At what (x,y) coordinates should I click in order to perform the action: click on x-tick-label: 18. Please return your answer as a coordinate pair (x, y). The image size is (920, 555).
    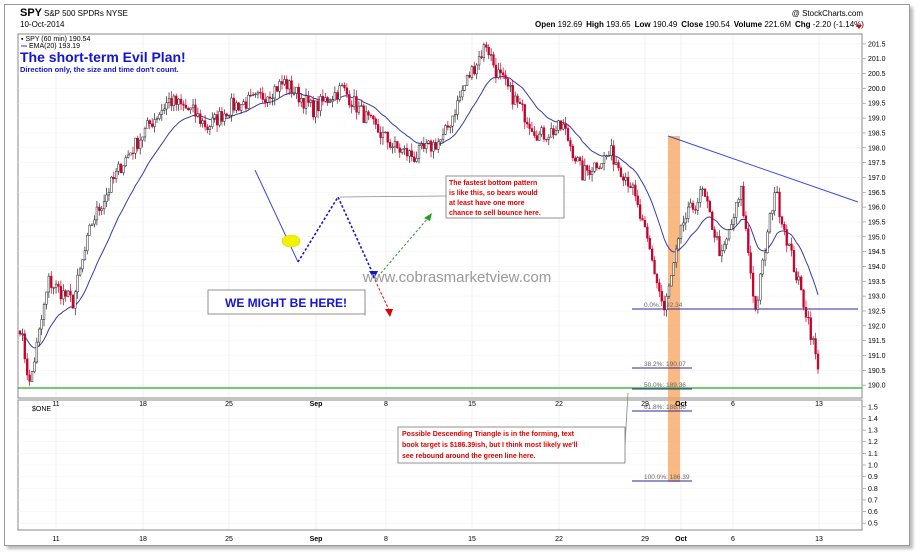
    Looking at the image, I should click on (143, 539).